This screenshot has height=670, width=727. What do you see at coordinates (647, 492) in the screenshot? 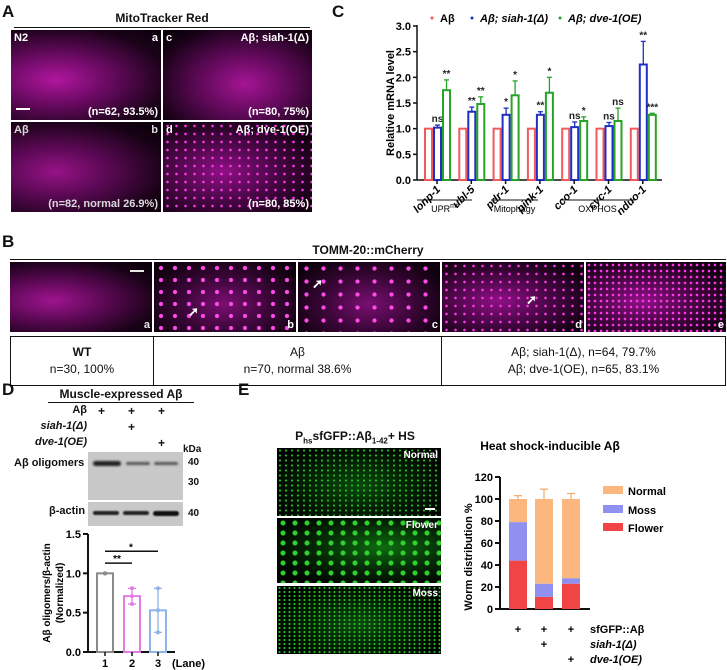
I see `svg-text: Normal` at bounding box center [647, 492].